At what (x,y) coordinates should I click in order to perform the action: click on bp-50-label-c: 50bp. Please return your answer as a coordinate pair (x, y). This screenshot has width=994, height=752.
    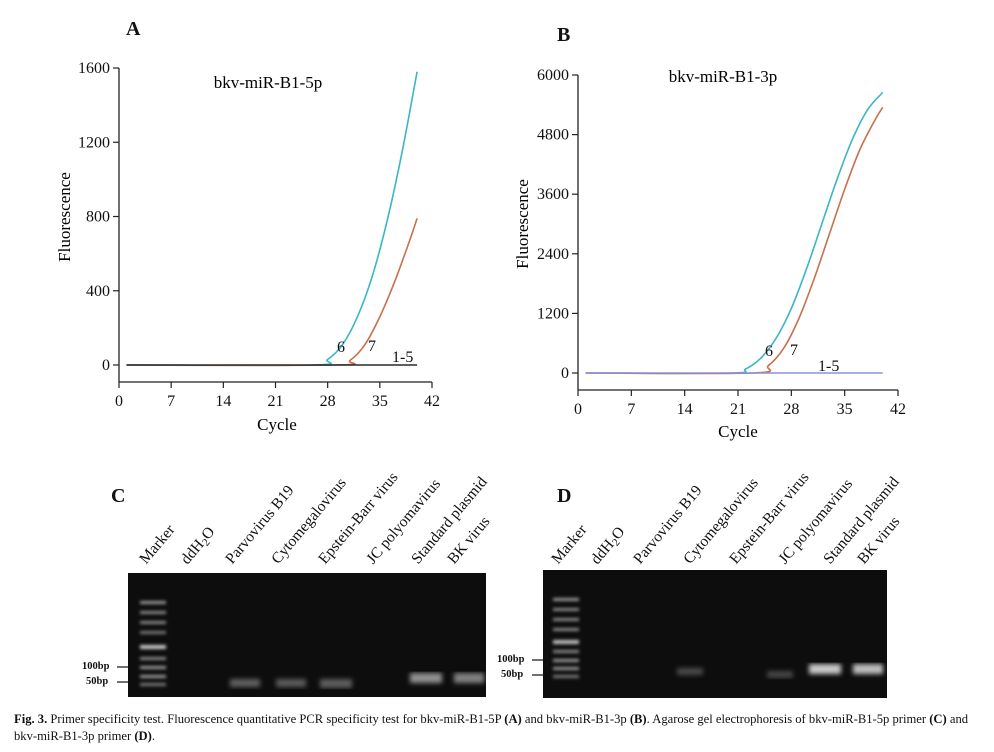
    Looking at the image, I should click on (97, 681).